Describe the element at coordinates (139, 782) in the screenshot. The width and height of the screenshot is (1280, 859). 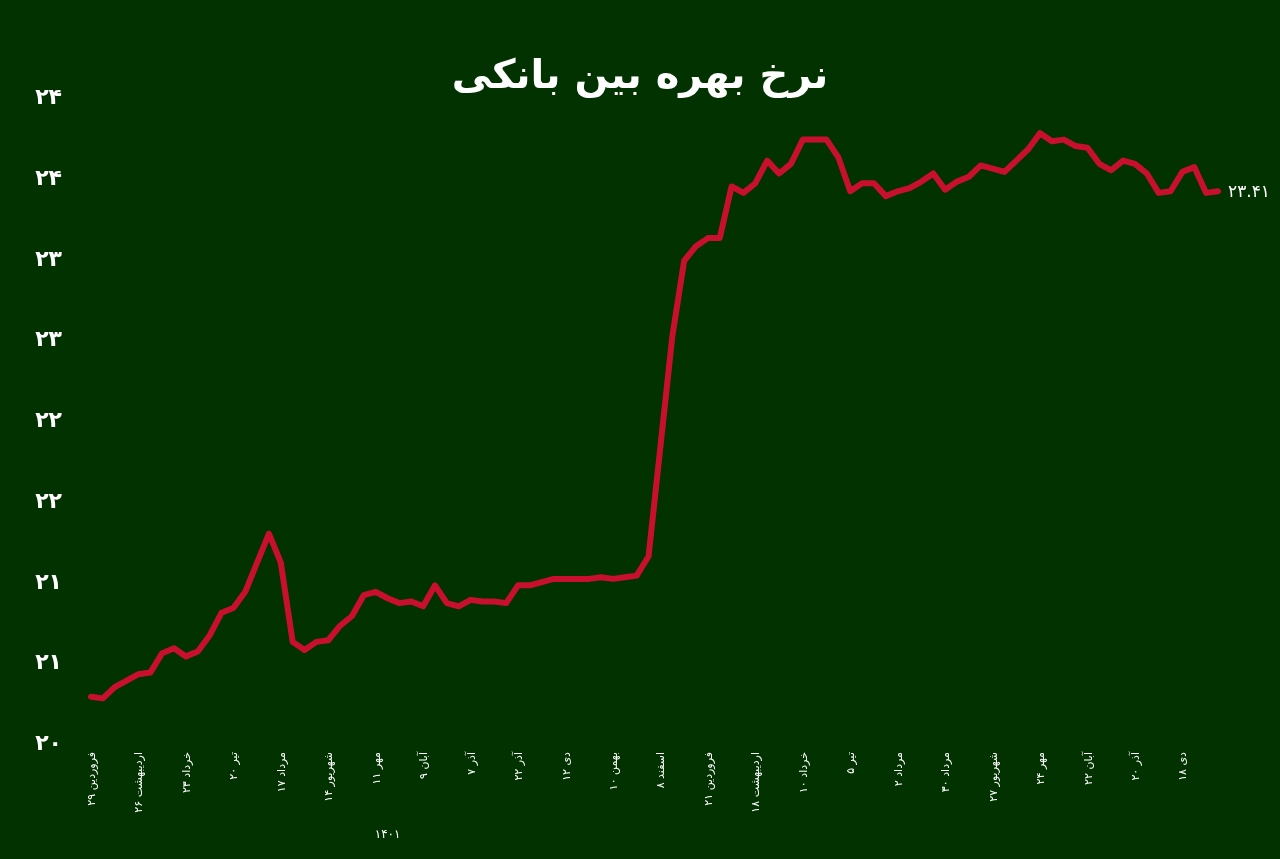
I see `x-tick-label: ۲۶ اردیبهشت` at that location.